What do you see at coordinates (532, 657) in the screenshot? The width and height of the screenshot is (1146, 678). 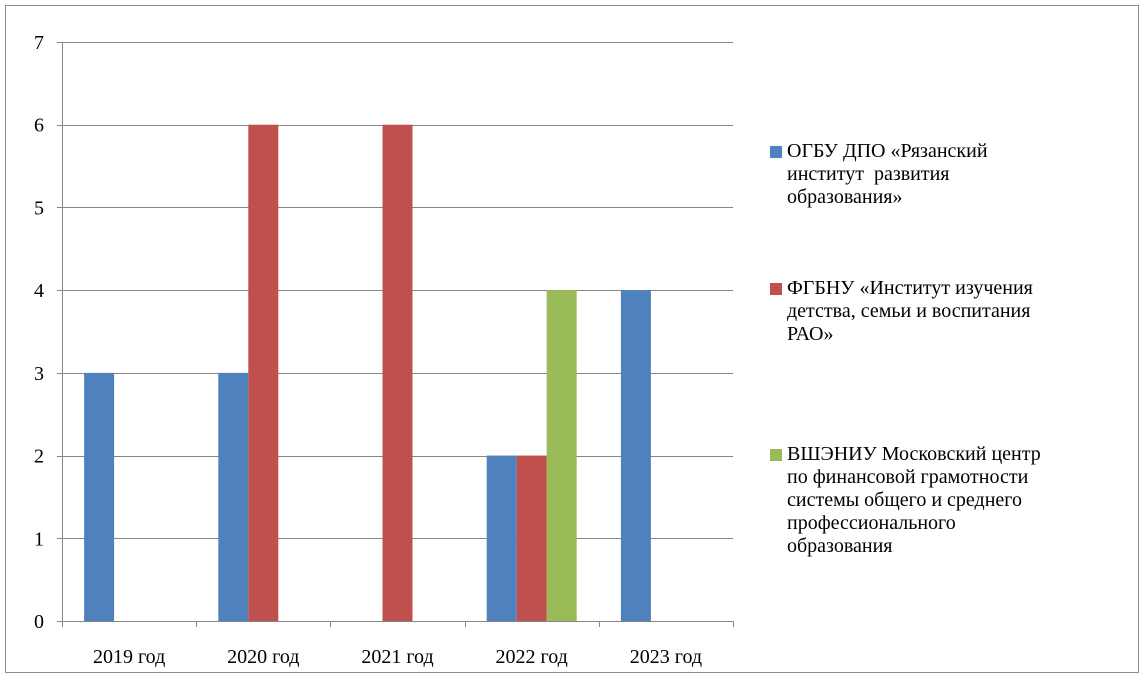 I see `x-tick-label: 2022 год` at bounding box center [532, 657].